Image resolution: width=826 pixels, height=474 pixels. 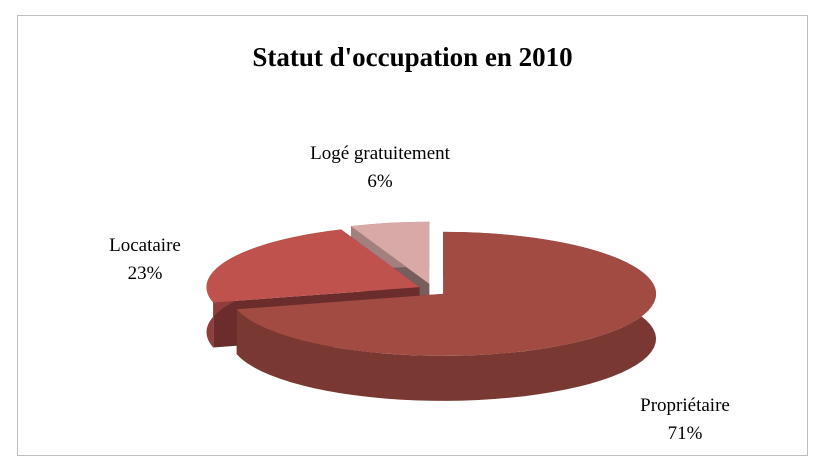 I want to click on category-label: Logé gratuitement, so click(x=380, y=153).